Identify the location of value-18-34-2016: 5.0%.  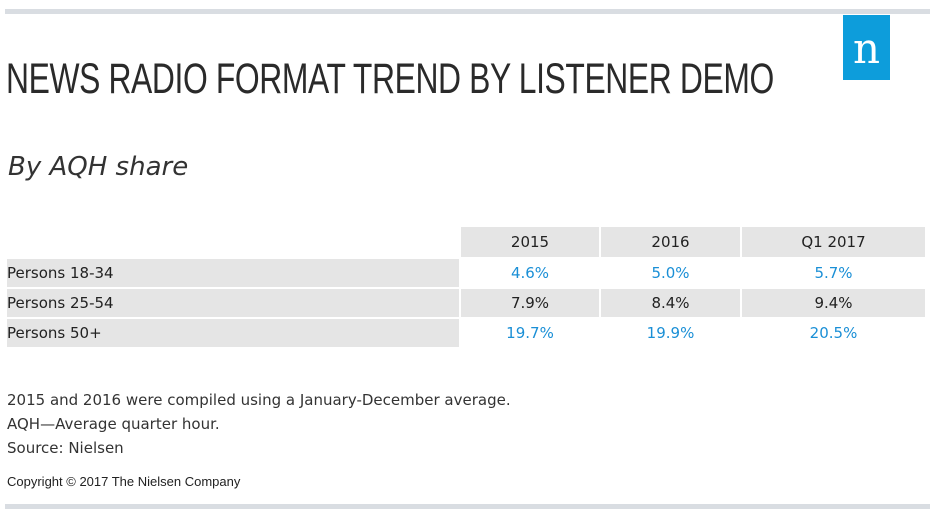
(669, 272).